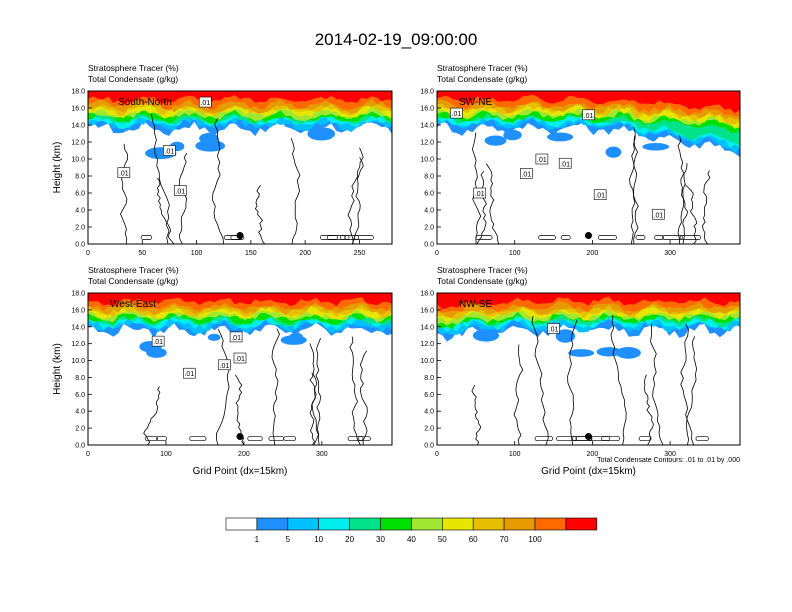 The image size is (792, 612). I want to click on colorbar-label: 60, so click(473, 539).